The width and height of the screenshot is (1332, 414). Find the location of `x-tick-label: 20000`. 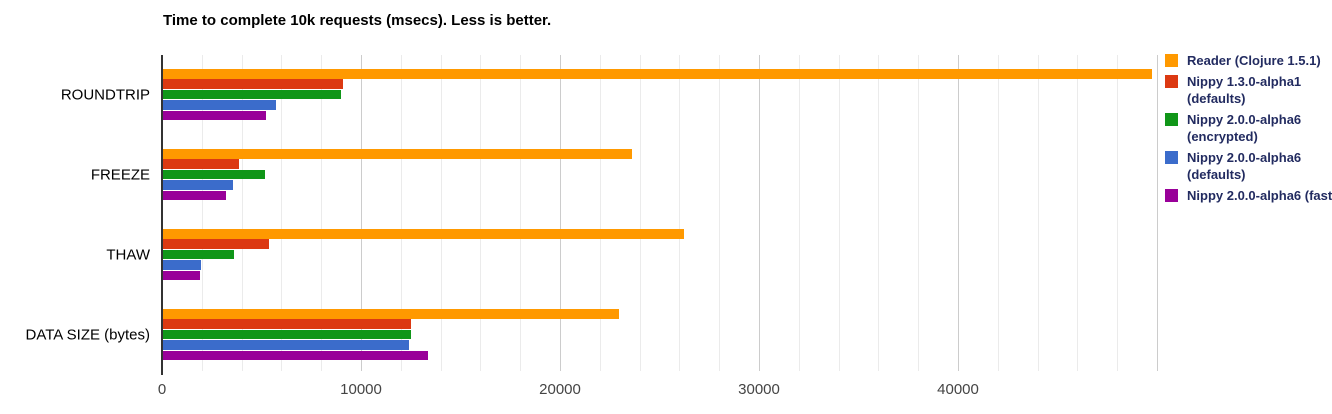

x-tick-label: 20000 is located at coordinates (560, 389).